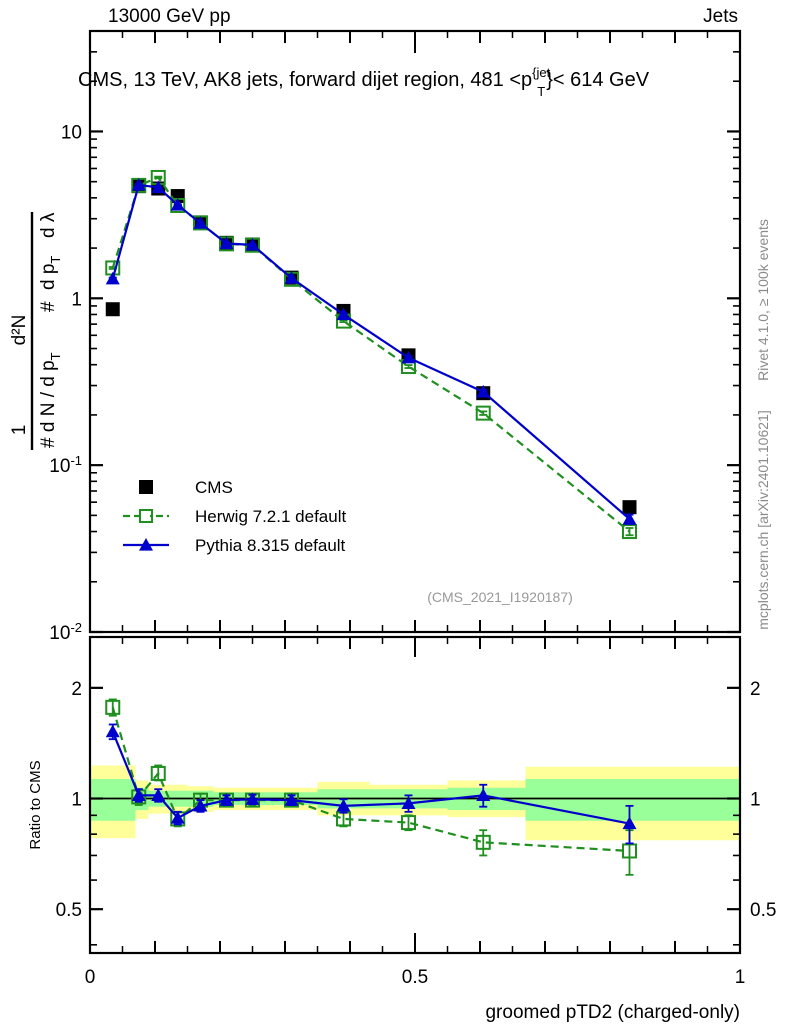 This screenshot has height=1024, width=786. What do you see at coordinates (76, 800) in the screenshot?
I see `ratio-y-tick-label-left: 1` at bounding box center [76, 800].